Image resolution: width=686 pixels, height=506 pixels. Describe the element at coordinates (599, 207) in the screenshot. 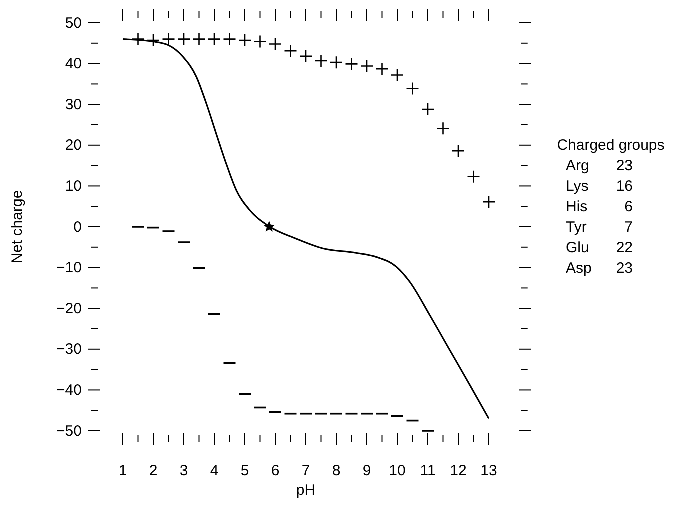

I see `text: His 6` at that location.